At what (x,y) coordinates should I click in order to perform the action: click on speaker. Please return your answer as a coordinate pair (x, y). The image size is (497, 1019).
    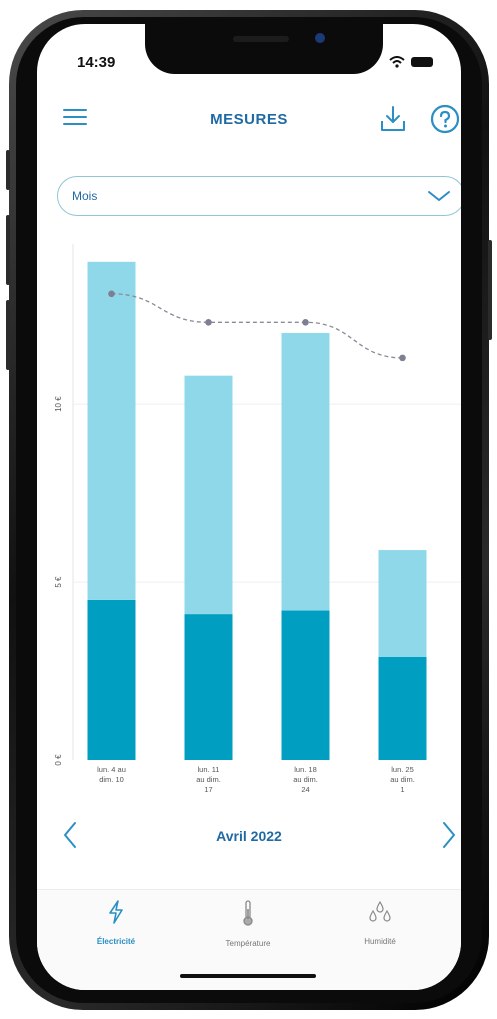
    Looking at the image, I should click on (261, 39).